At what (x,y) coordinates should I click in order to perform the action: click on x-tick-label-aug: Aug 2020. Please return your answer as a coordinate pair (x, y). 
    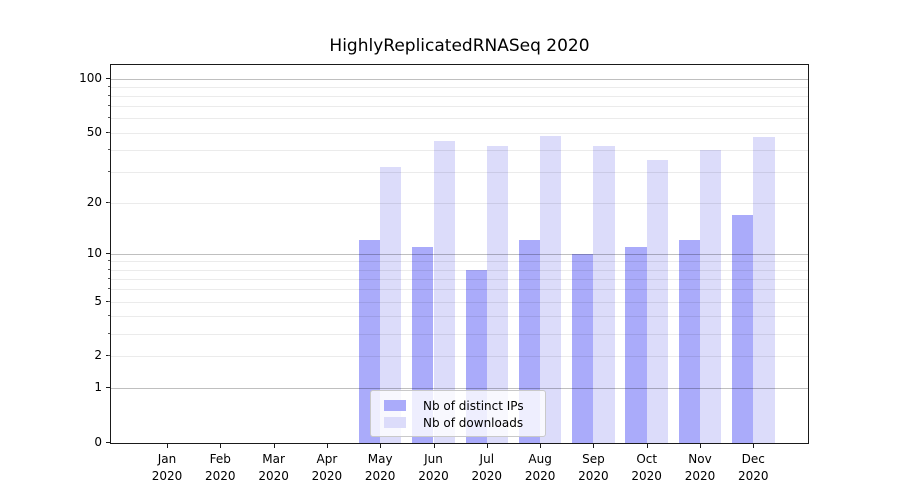
    Looking at the image, I should click on (540, 467).